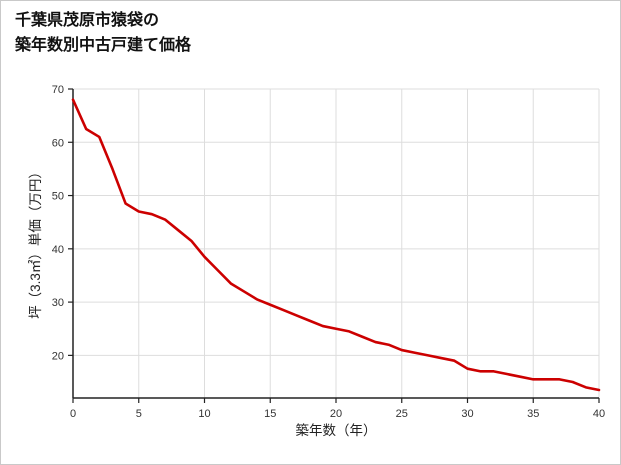  Describe the element at coordinates (103, 34) in the screenshot. I see `chart-title: 千葉県茂原市猿袋の築年数別中古戸建て価格` at that location.